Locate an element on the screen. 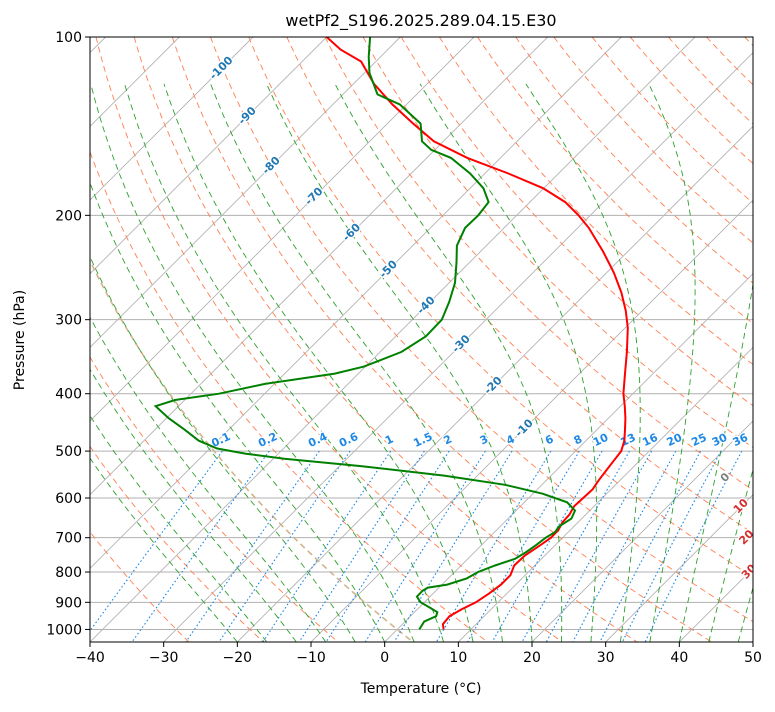 The height and width of the screenshot is (712, 775). y-tick-label: 700 is located at coordinates (68, 539).